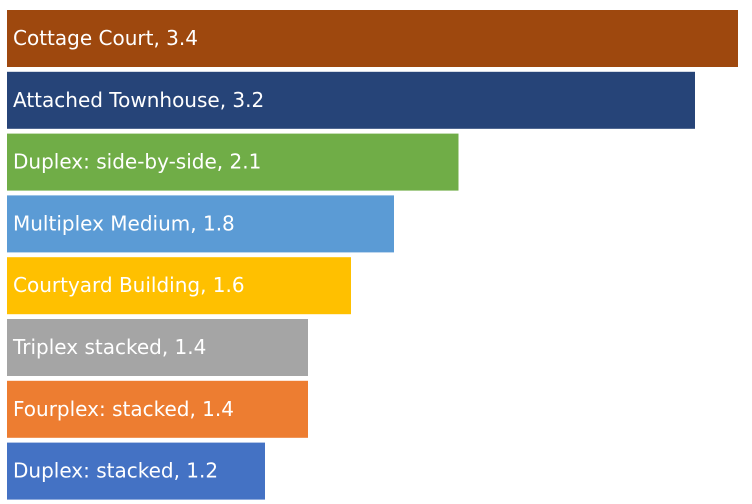  Describe the element at coordinates (123, 409) in the screenshot. I see `bar-label: Fourplex: stacked, 1.4` at that location.